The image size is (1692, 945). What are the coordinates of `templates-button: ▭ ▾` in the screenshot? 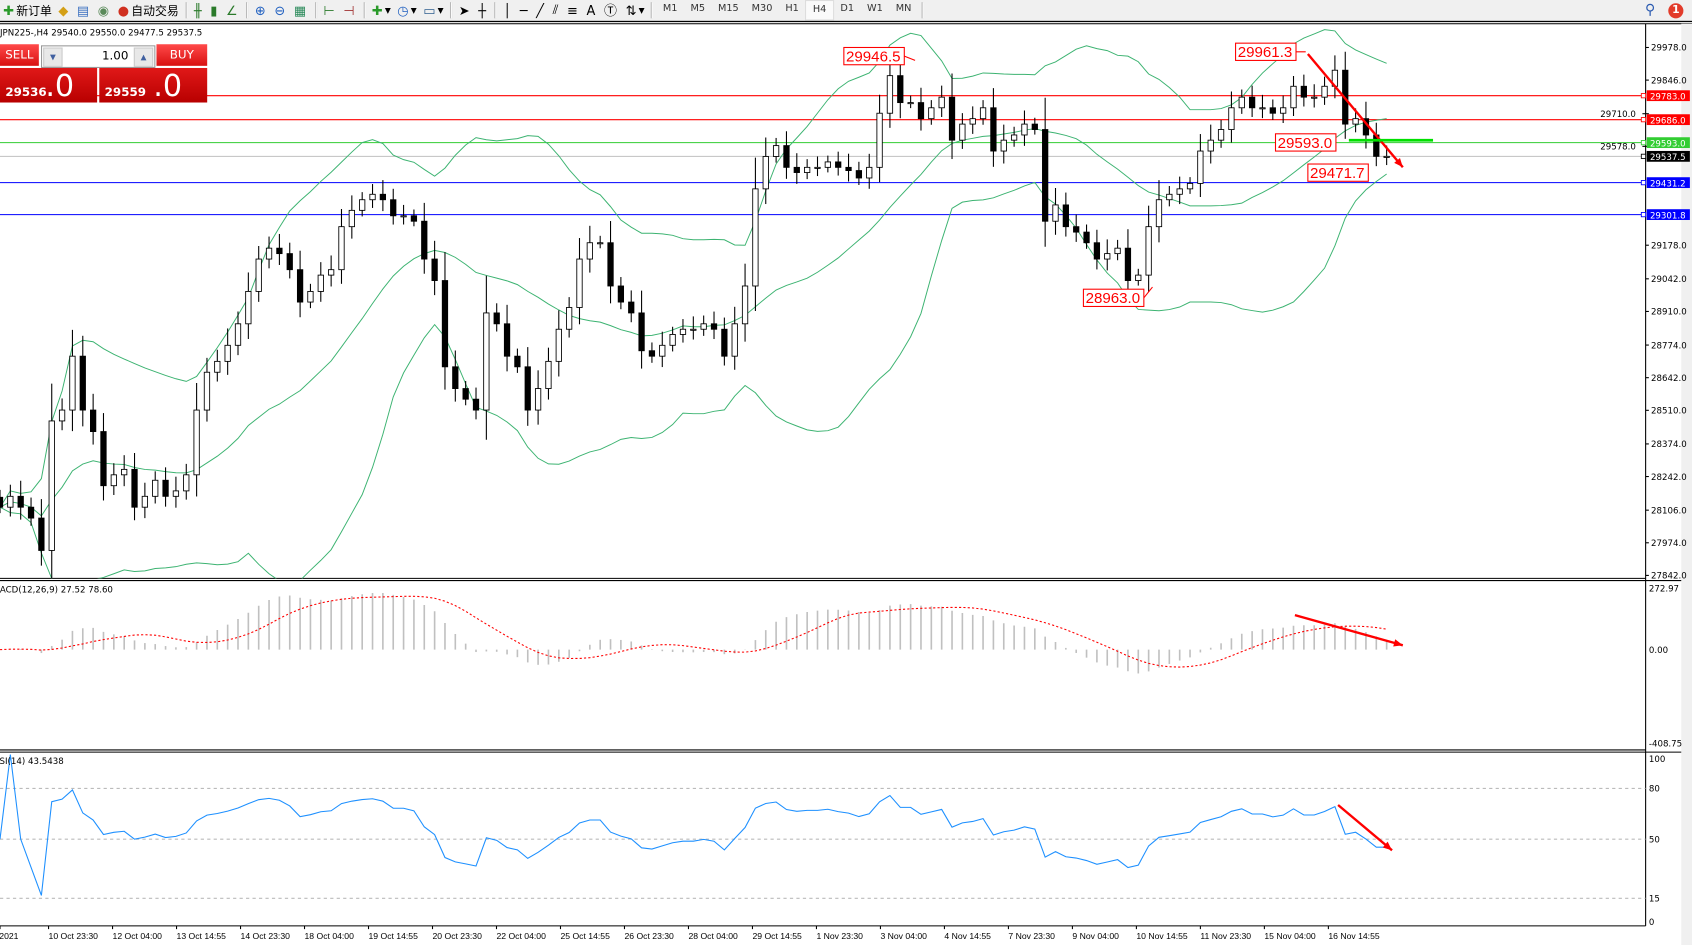 It's located at (433, 10).